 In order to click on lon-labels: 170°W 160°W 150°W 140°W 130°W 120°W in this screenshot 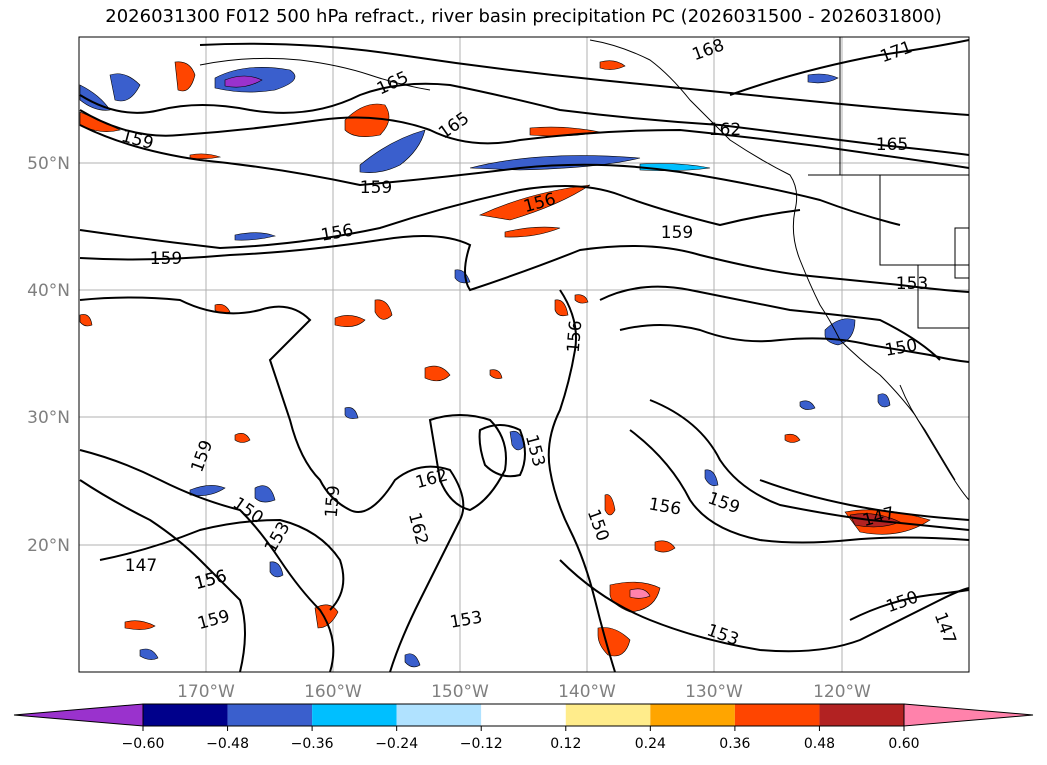, I will do `click(524, 692)`.